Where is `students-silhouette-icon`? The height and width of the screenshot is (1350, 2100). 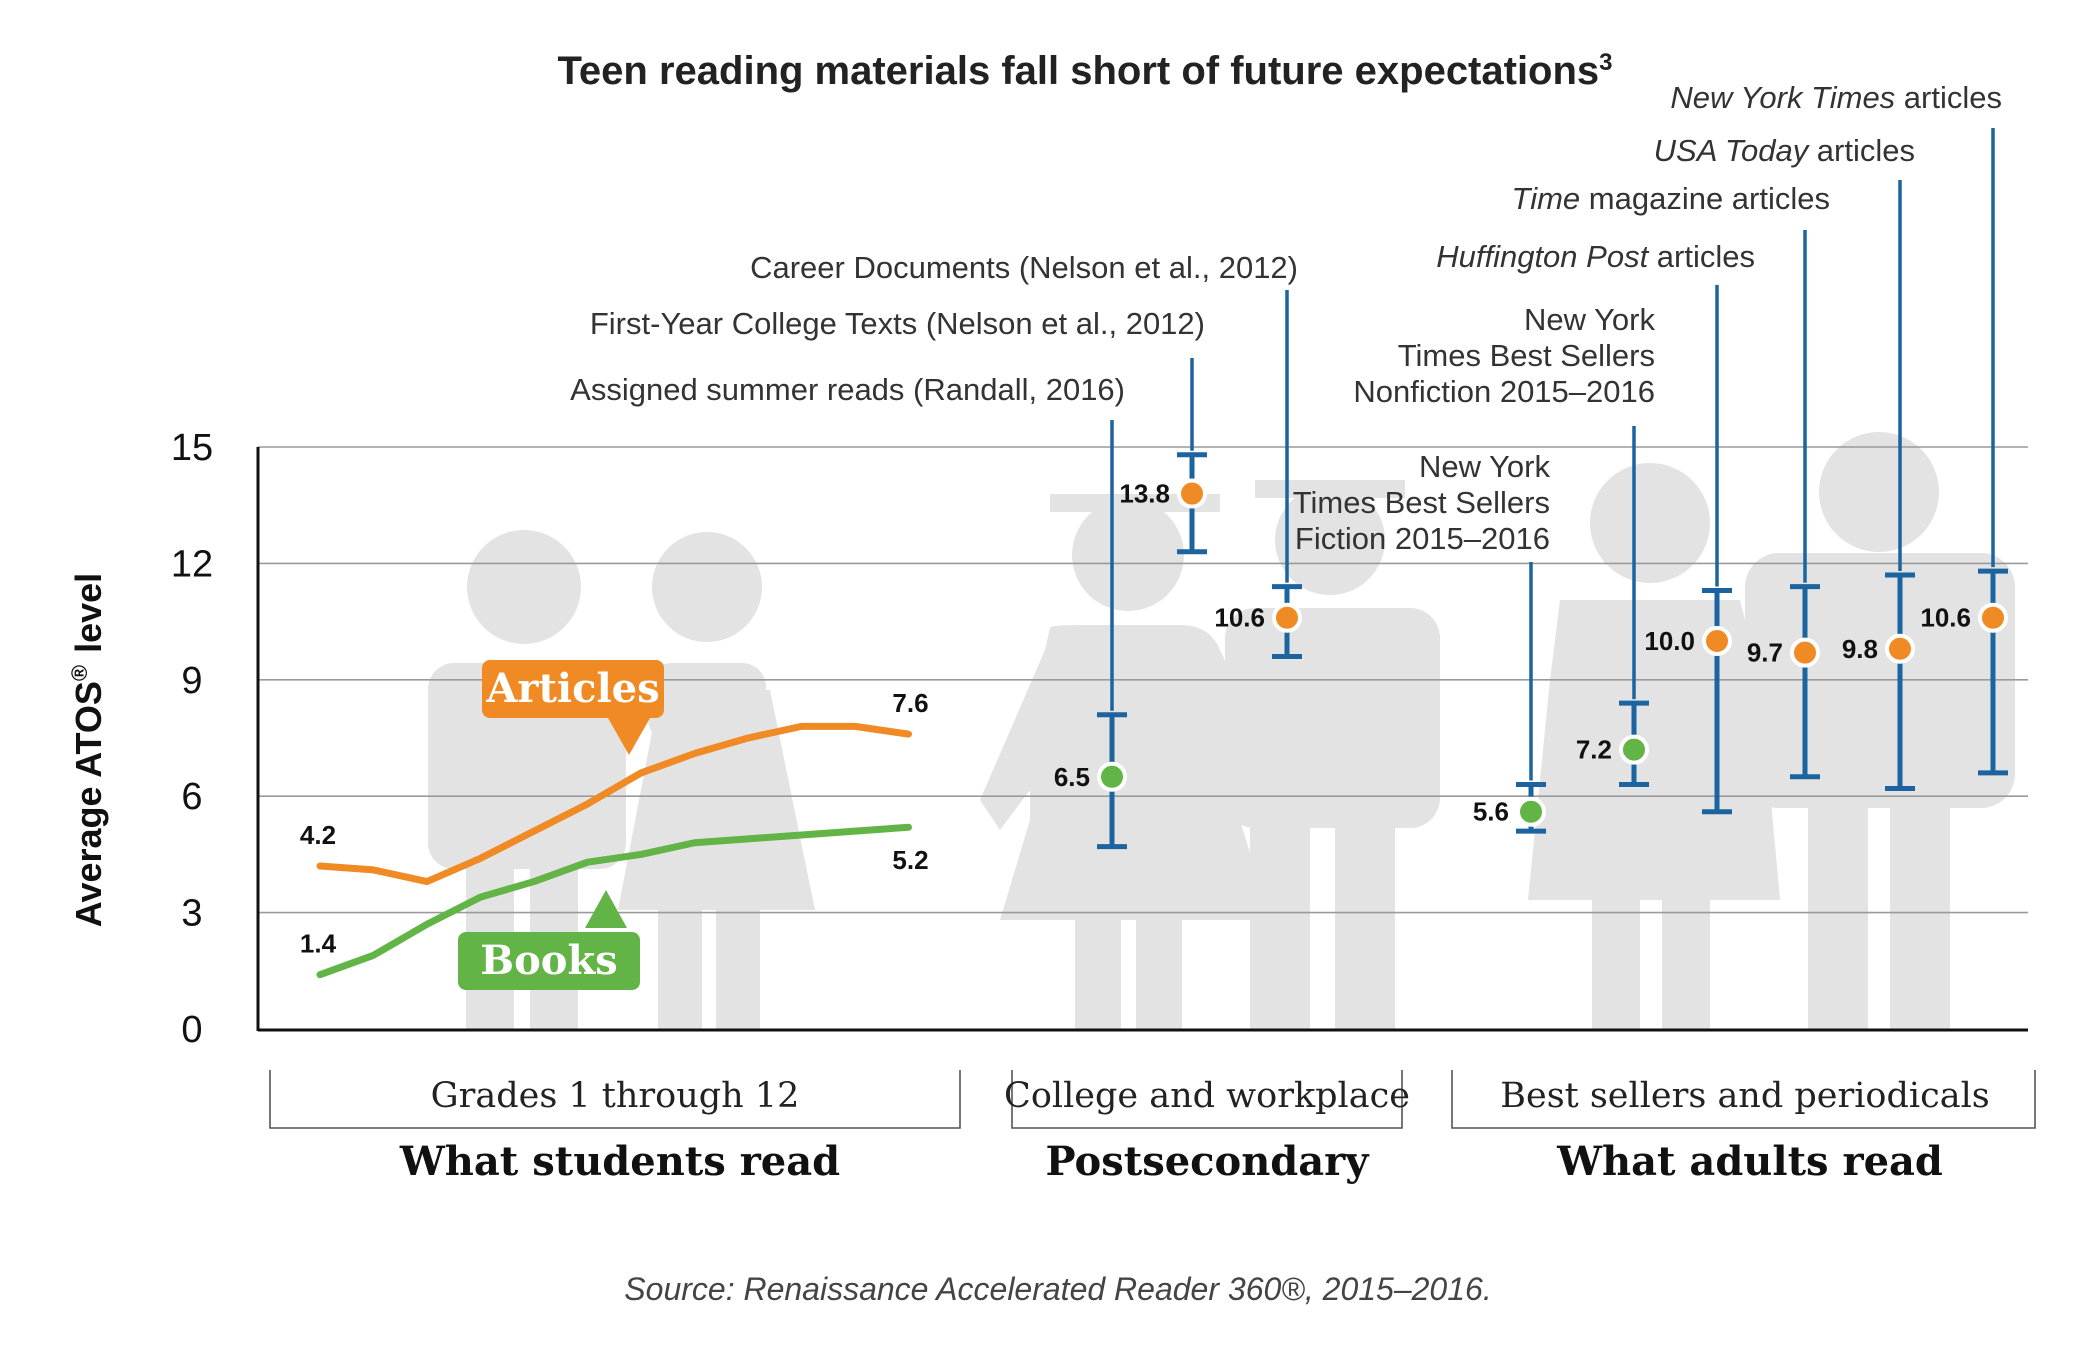
students-silhouette-icon is located at coordinates (621, 780).